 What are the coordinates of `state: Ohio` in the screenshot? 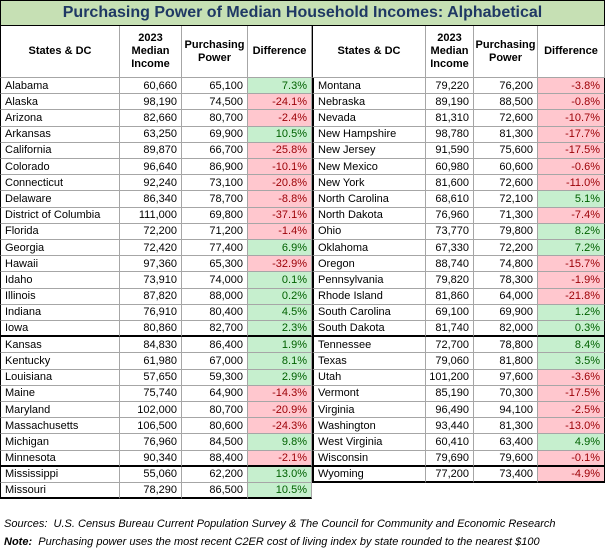 It's located at (369, 231).